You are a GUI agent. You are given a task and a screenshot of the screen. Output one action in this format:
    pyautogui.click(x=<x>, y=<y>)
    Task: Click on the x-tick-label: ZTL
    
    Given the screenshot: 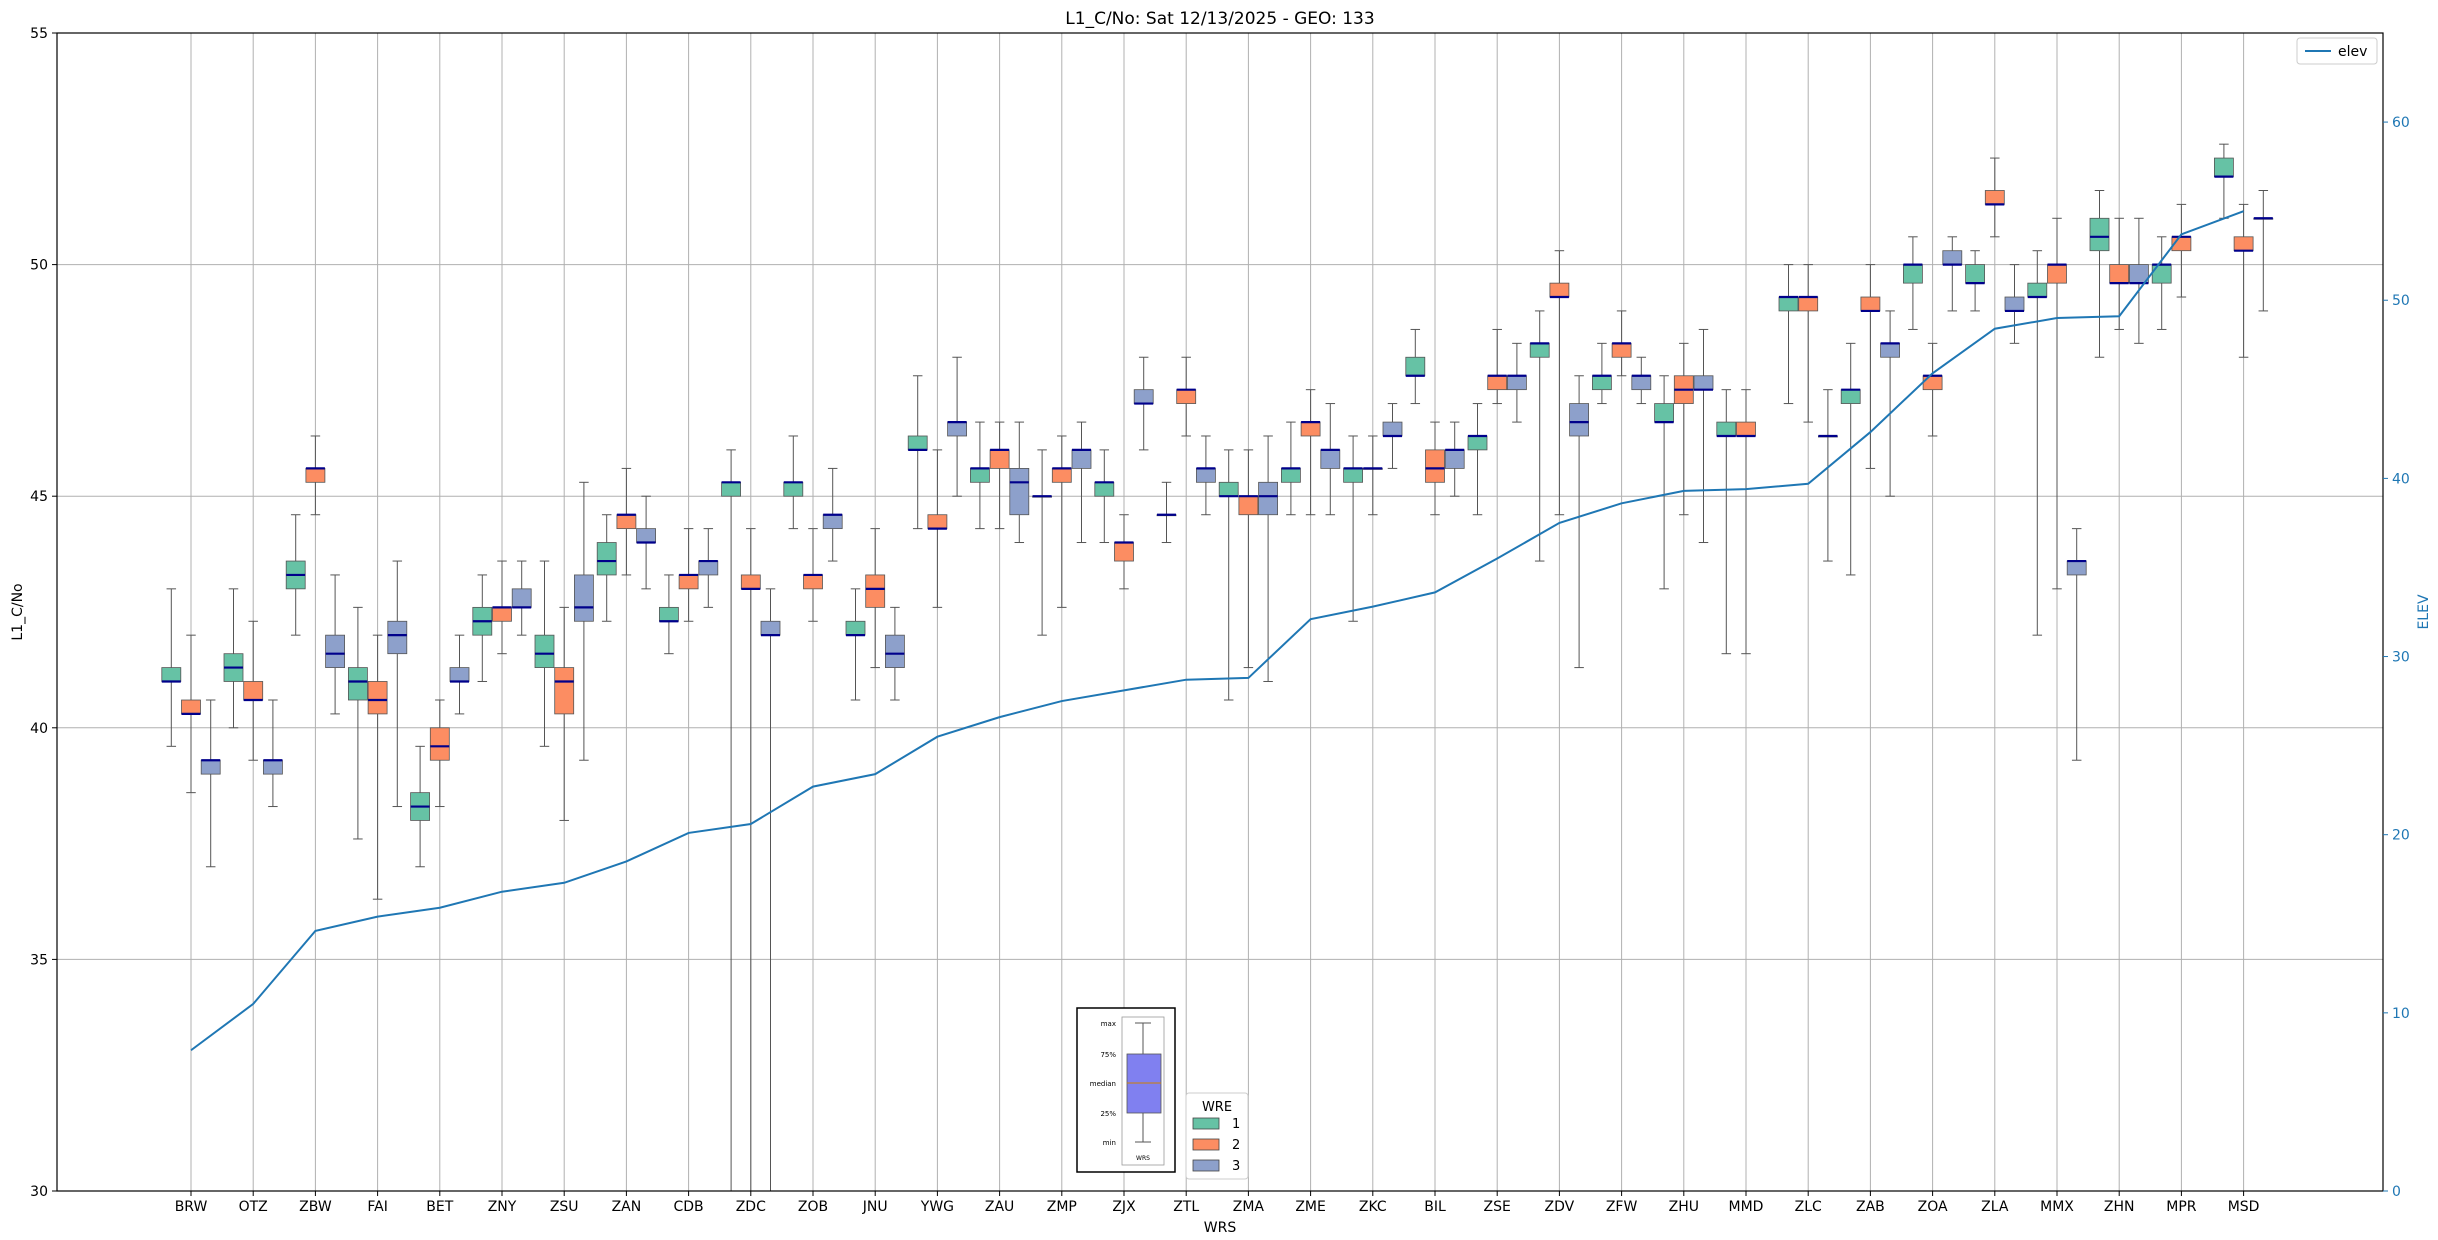 What is the action you would take?
    pyautogui.click(x=1186, y=1207)
    